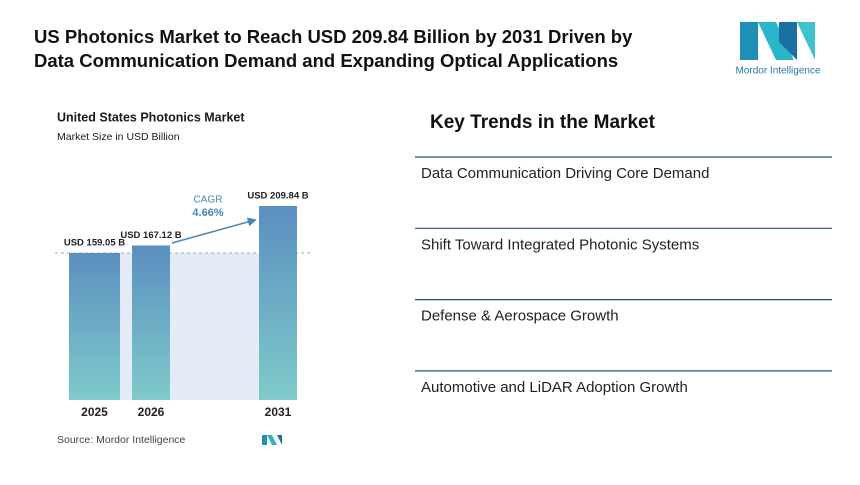 The height and width of the screenshot is (485, 860). What do you see at coordinates (94, 412) in the screenshot?
I see `x-tick-label: 2025` at bounding box center [94, 412].